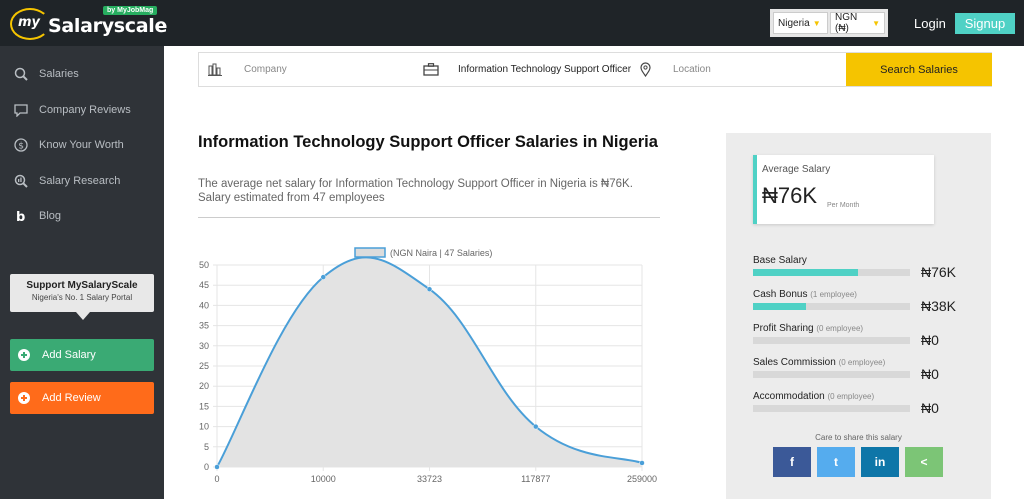 Image resolution: width=1024 pixels, height=499 pixels. I want to click on y-tick-label: 35, so click(204, 326).